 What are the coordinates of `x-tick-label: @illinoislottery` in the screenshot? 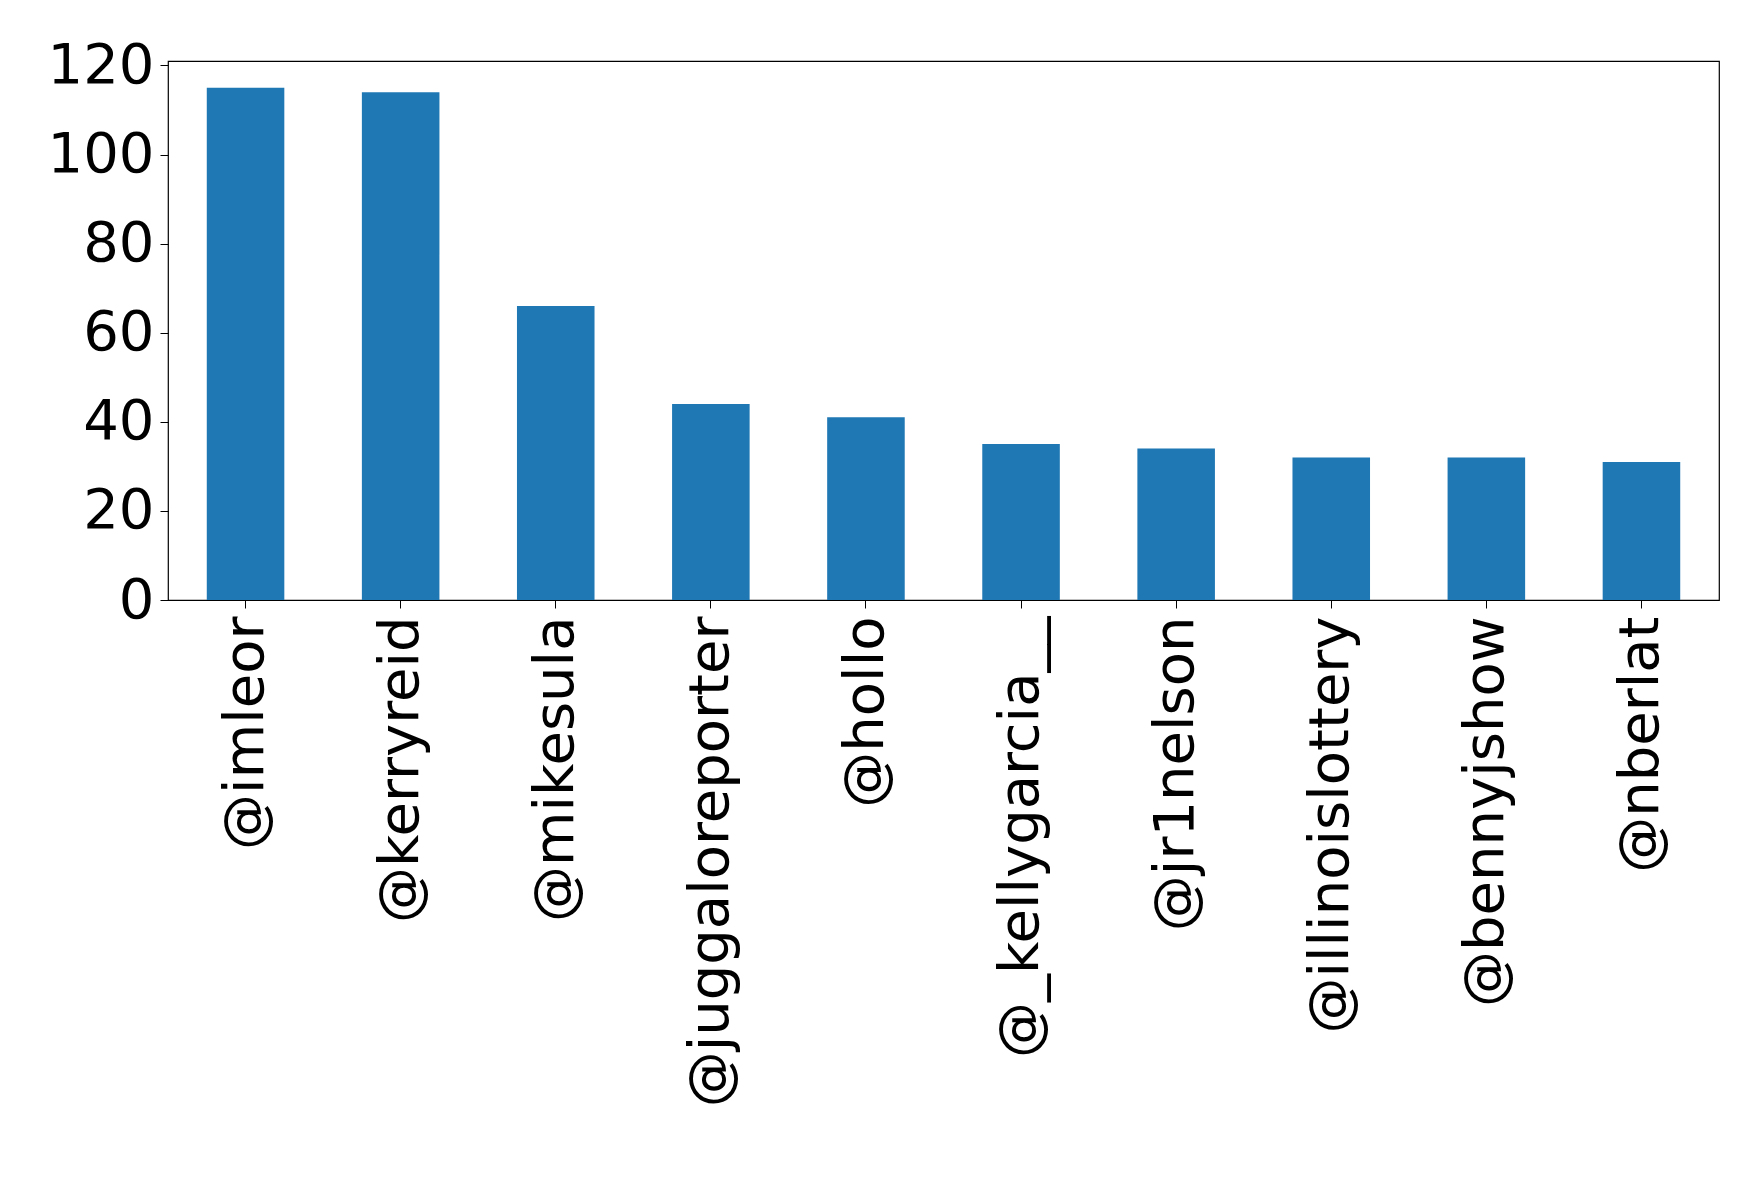 It's located at (1329, 825).